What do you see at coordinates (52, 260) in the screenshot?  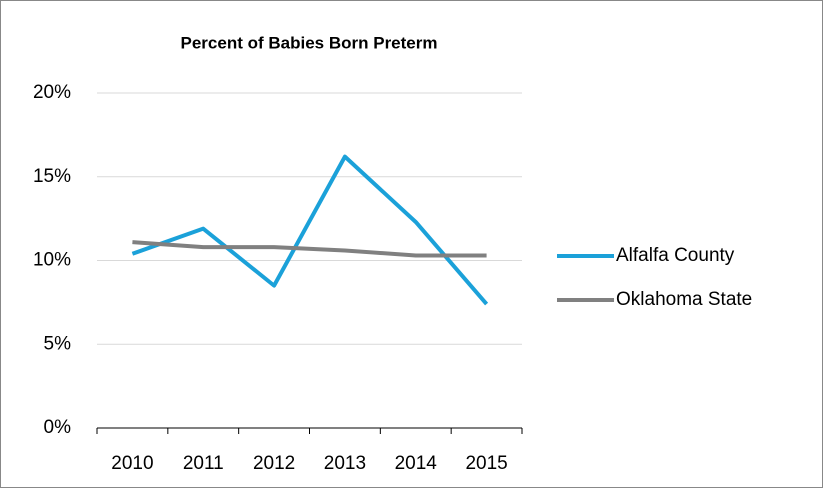 I see `y-tick-label: 10%` at bounding box center [52, 260].